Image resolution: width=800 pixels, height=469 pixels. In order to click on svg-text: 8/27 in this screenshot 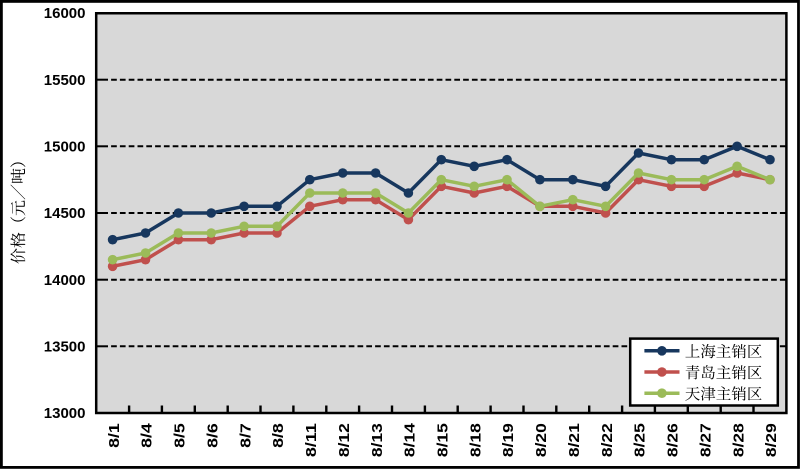, I will do `click(705, 440)`.